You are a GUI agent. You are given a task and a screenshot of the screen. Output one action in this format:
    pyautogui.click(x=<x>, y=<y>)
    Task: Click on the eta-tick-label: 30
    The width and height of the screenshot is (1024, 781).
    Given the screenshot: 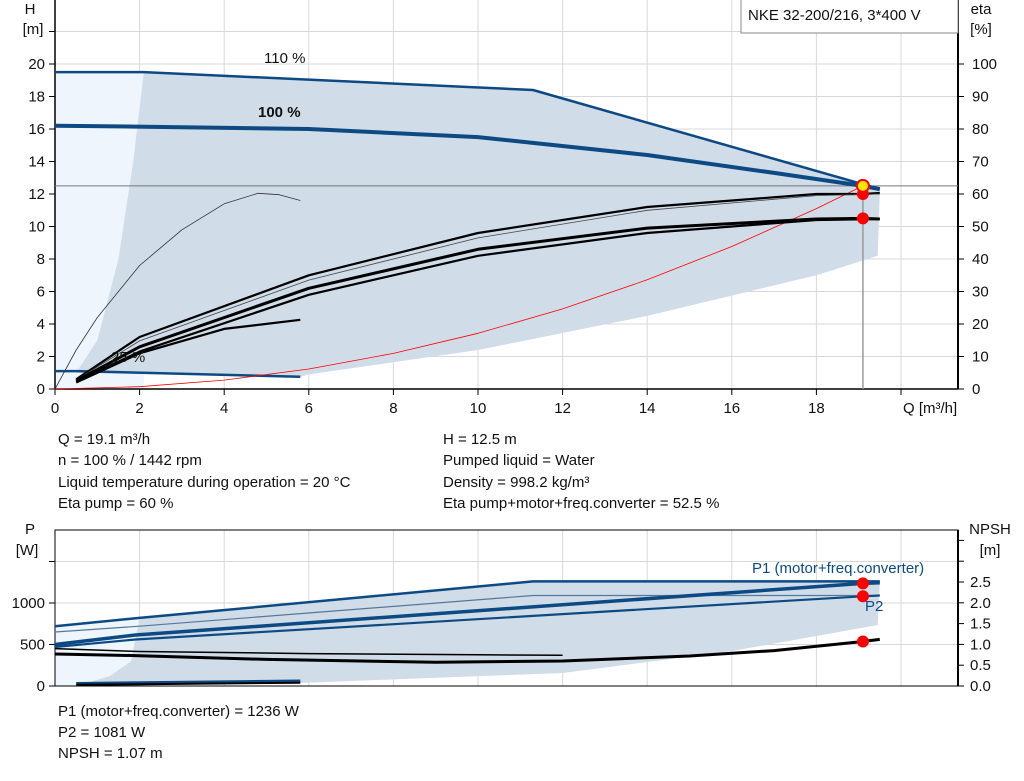 What is the action you would take?
    pyautogui.click(x=980, y=292)
    